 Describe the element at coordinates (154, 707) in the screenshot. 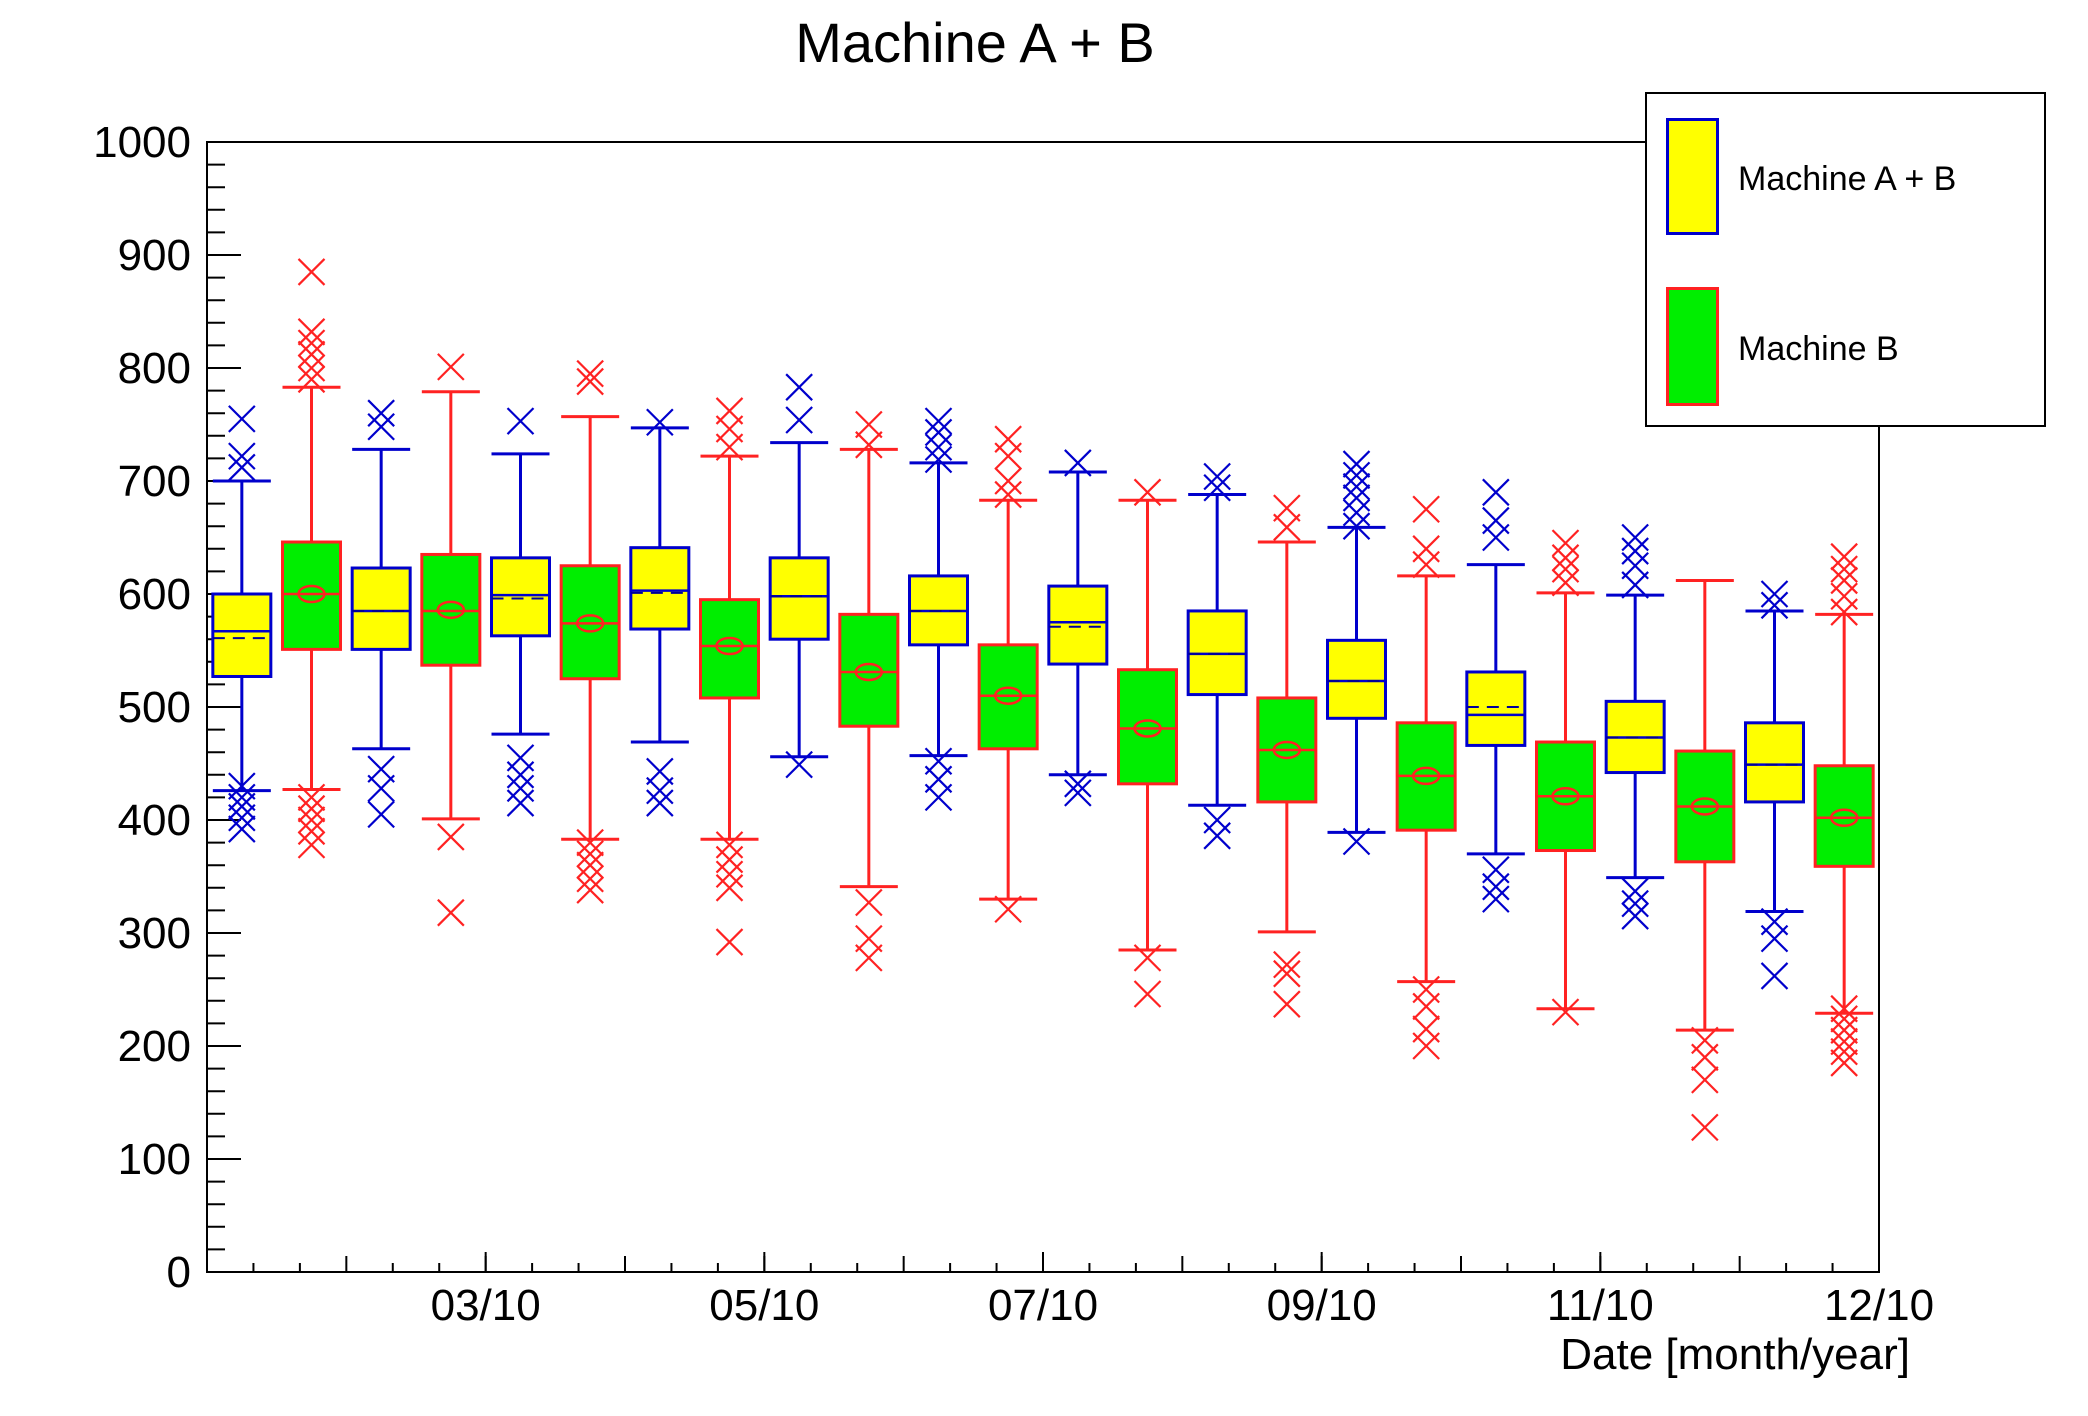

I see `y-tick-label-500: 500` at that location.